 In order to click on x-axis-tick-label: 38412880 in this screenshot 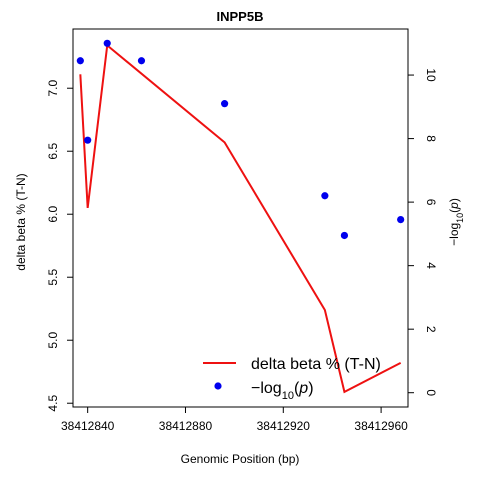, I will do `click(186, 426)`.